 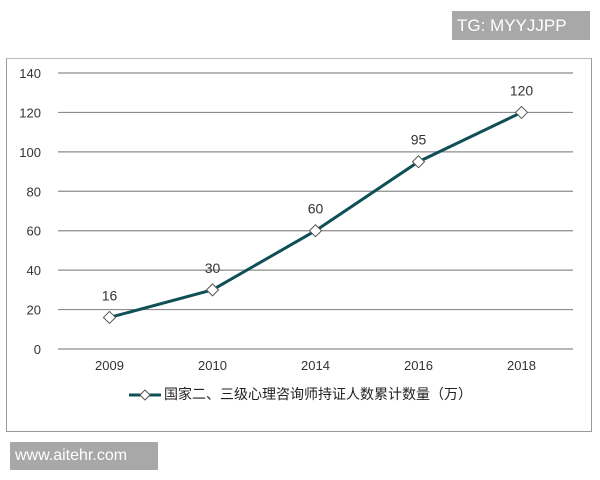 I want to click on x-axis-ticks: 2009 2010 2014 2016 2018, so click(x=315, y=365).